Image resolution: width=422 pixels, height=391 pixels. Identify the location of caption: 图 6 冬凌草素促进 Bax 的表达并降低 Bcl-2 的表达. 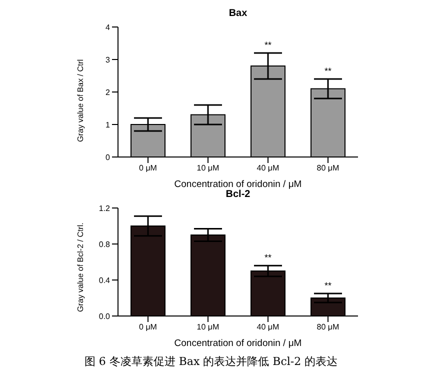
(211, 361).